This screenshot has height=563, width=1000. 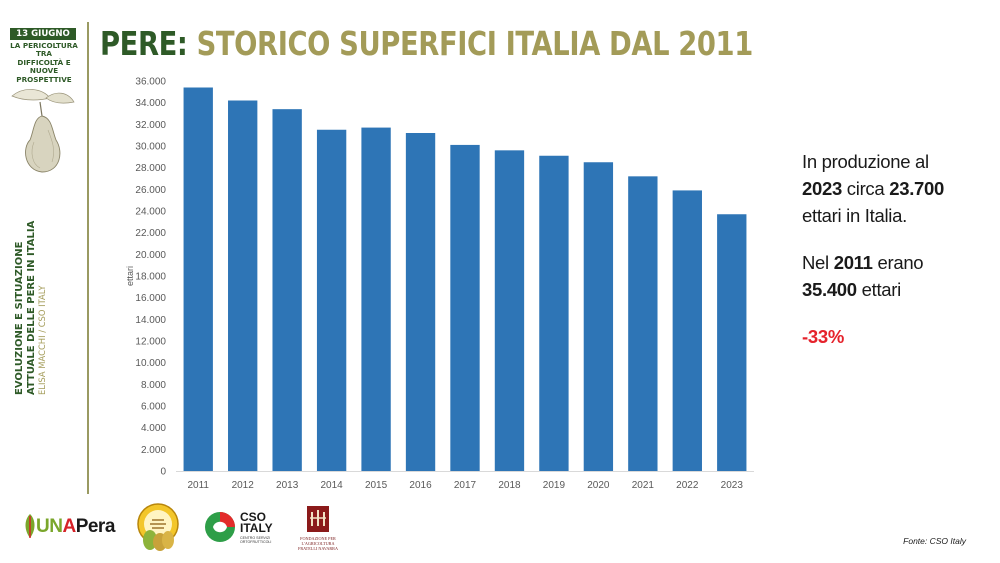 I want to click on bar-2011, so click(x=198, y=279).